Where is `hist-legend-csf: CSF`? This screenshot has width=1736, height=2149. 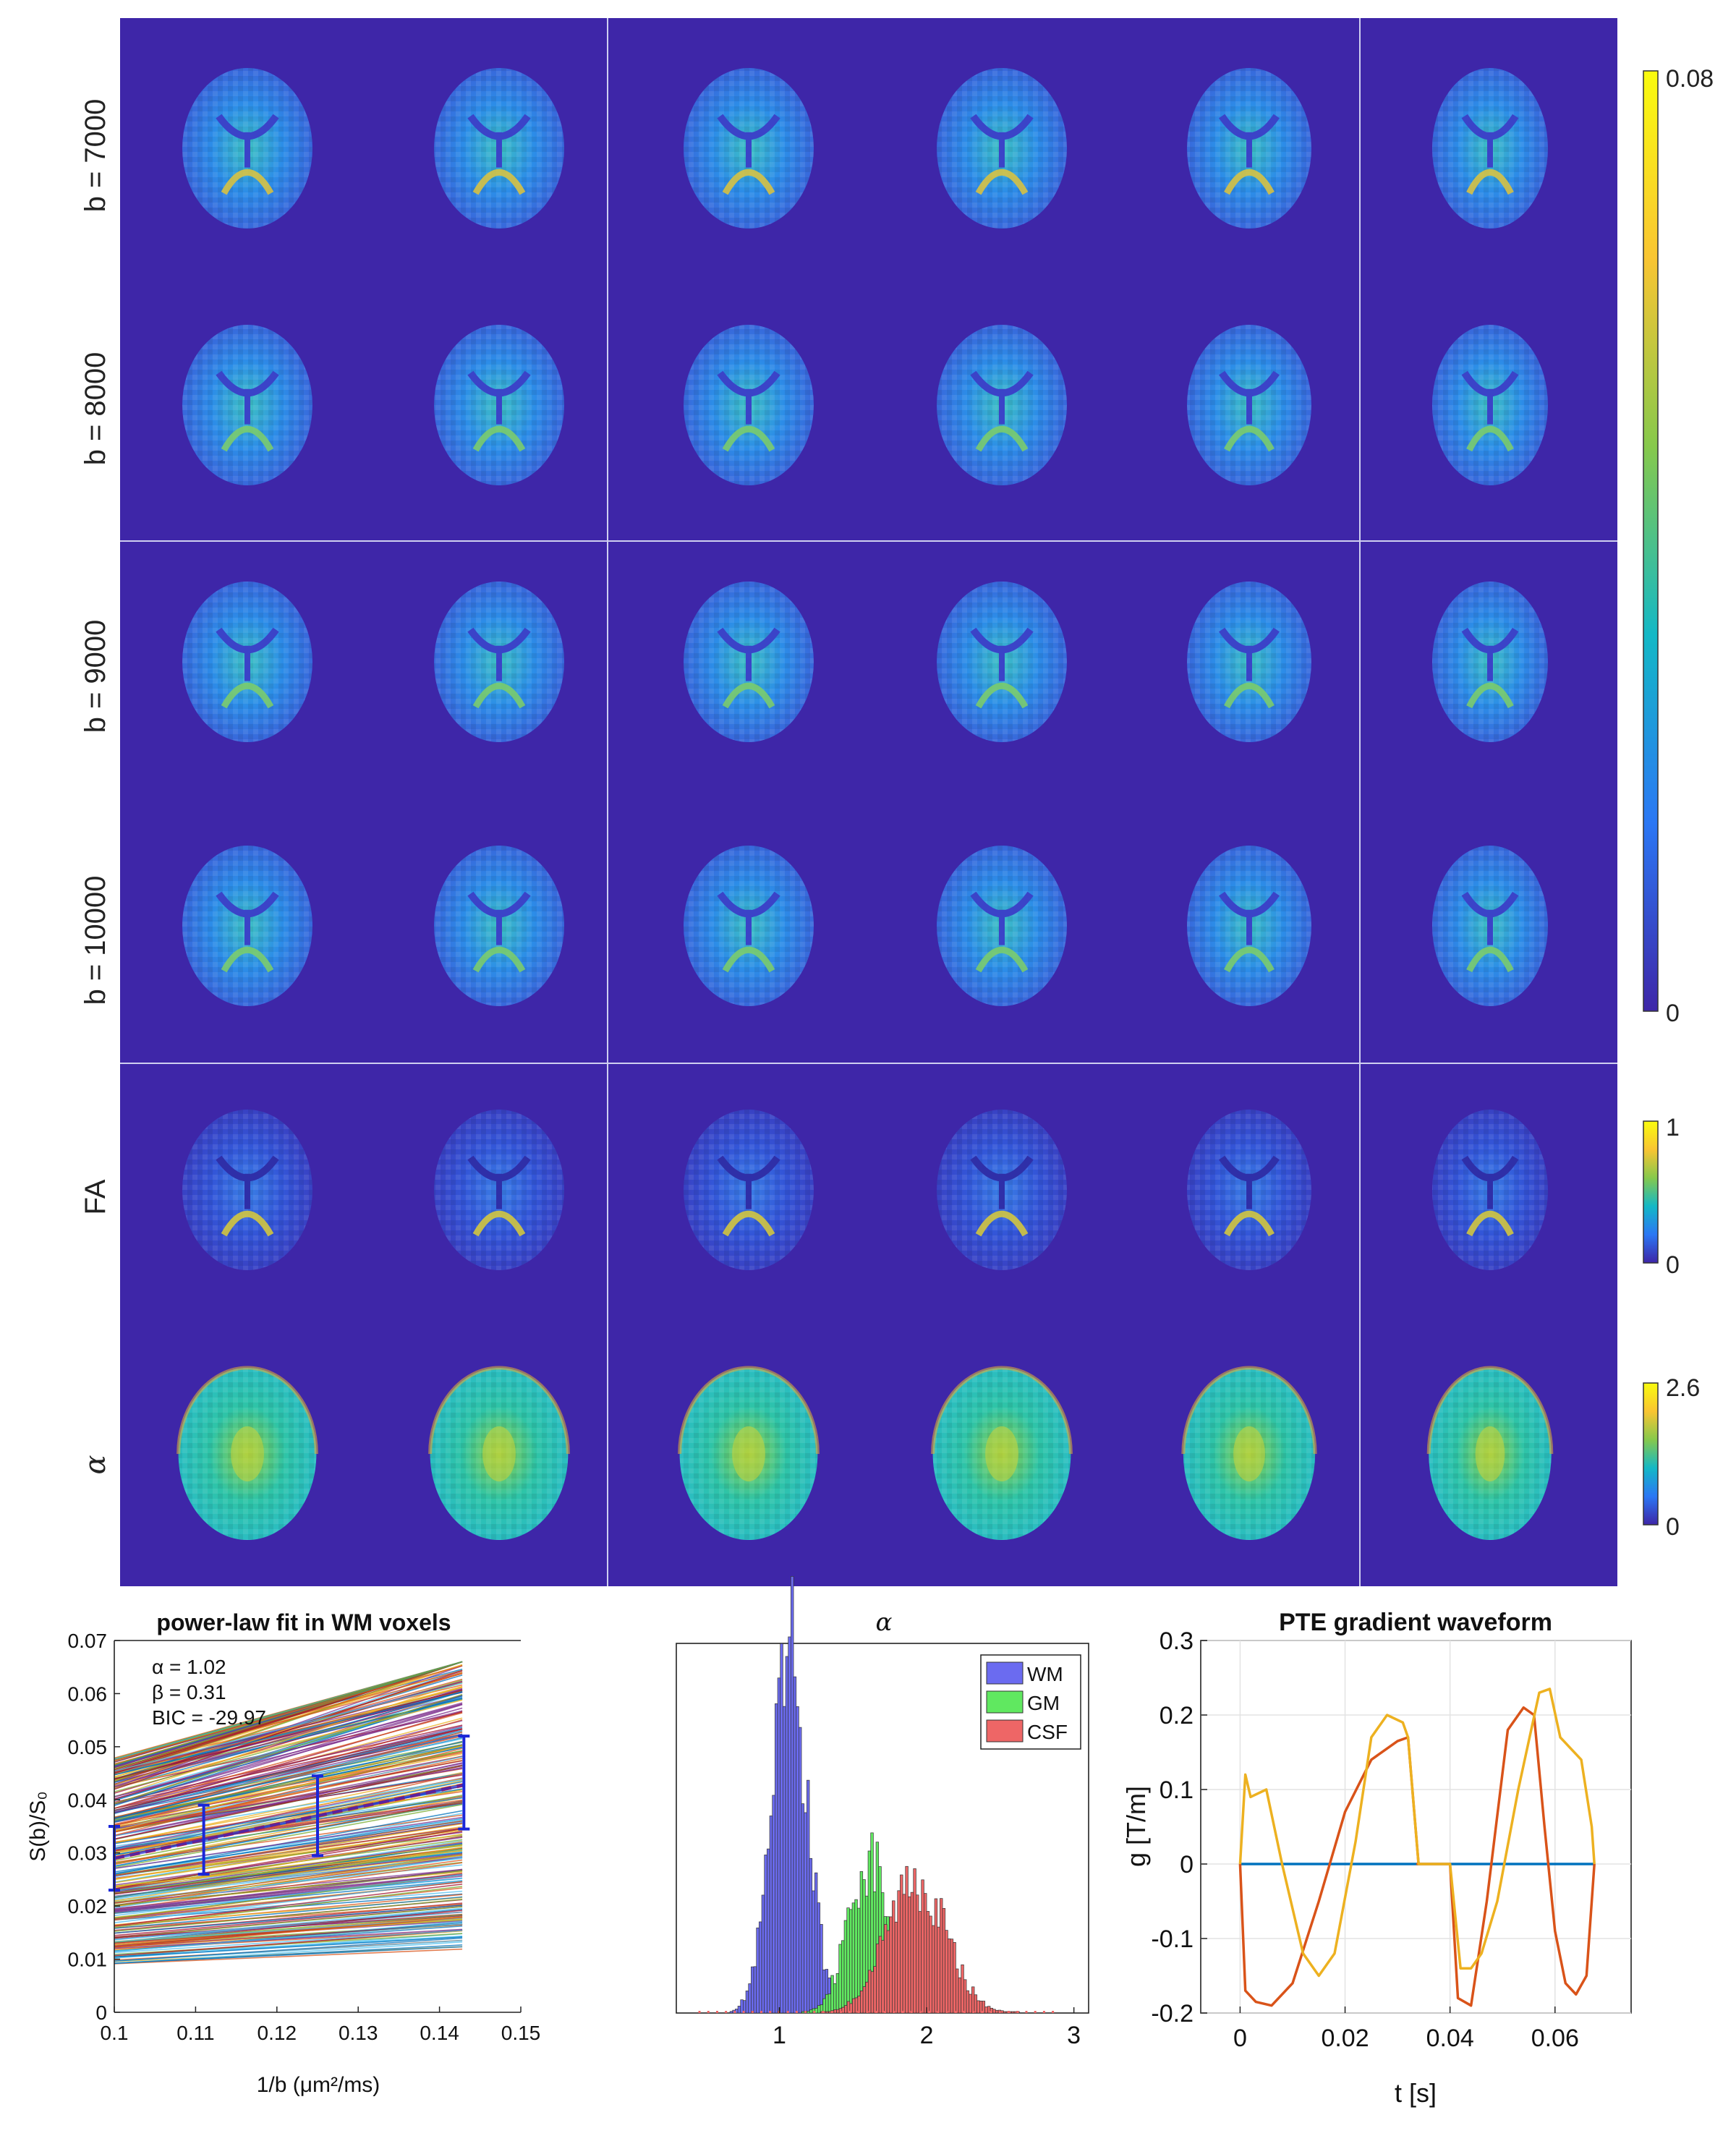
hist-legend-csf: CSF is located at coordinates (1047, 1732).